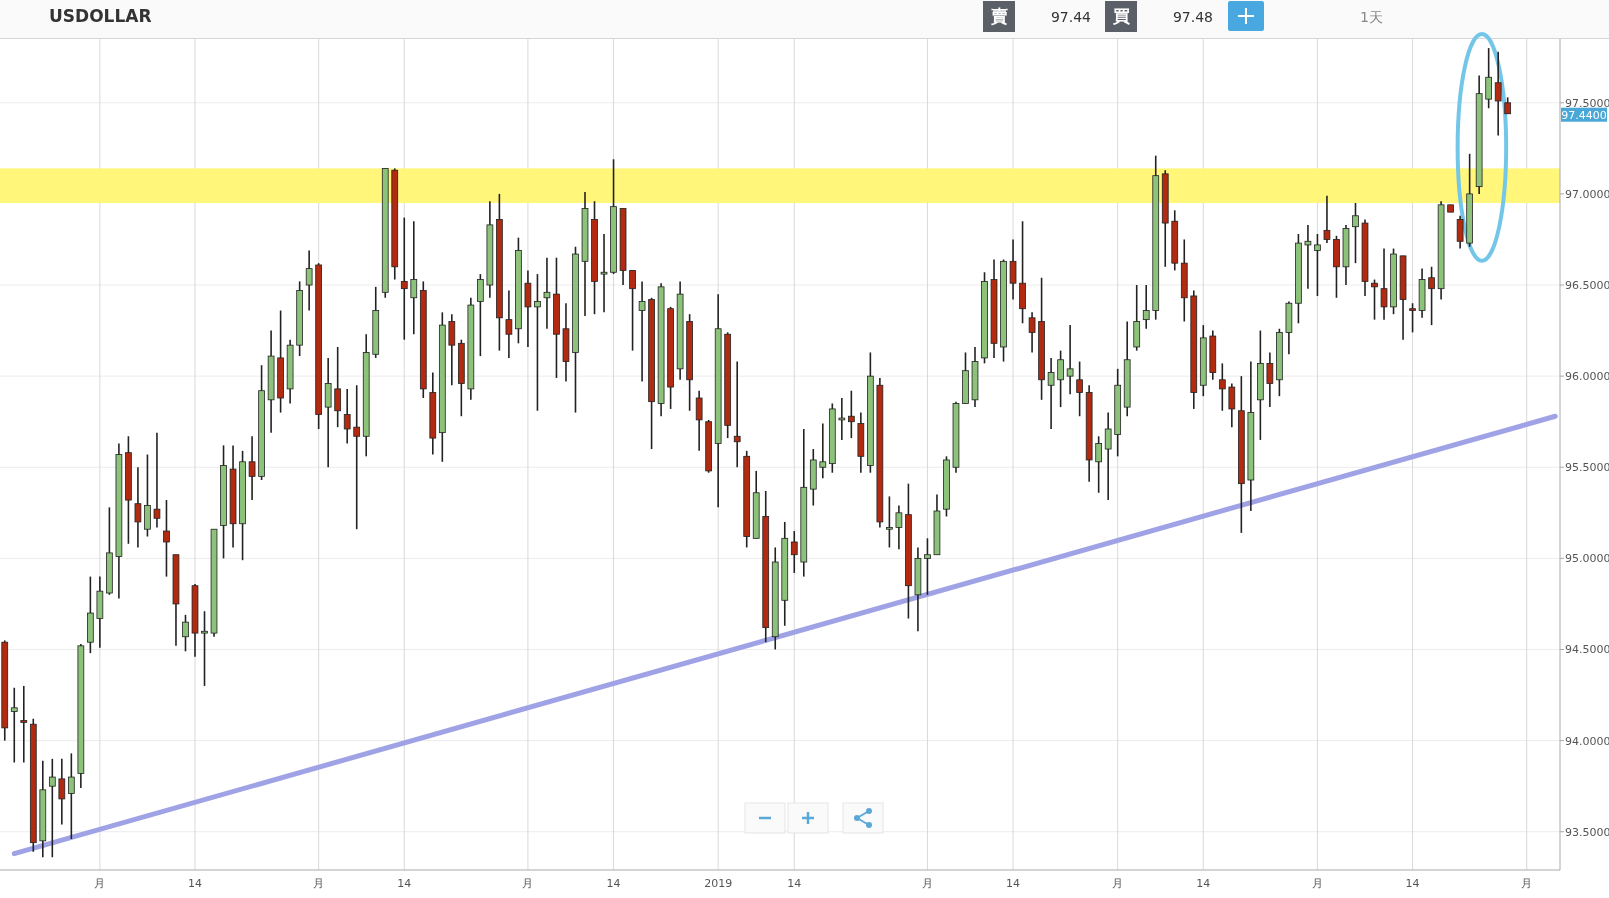 The width and height of the screenshot is (1609, 898). Describe the element at coordinates (1192, 17) in the screenshot. I see `text: 97.48` at that location.